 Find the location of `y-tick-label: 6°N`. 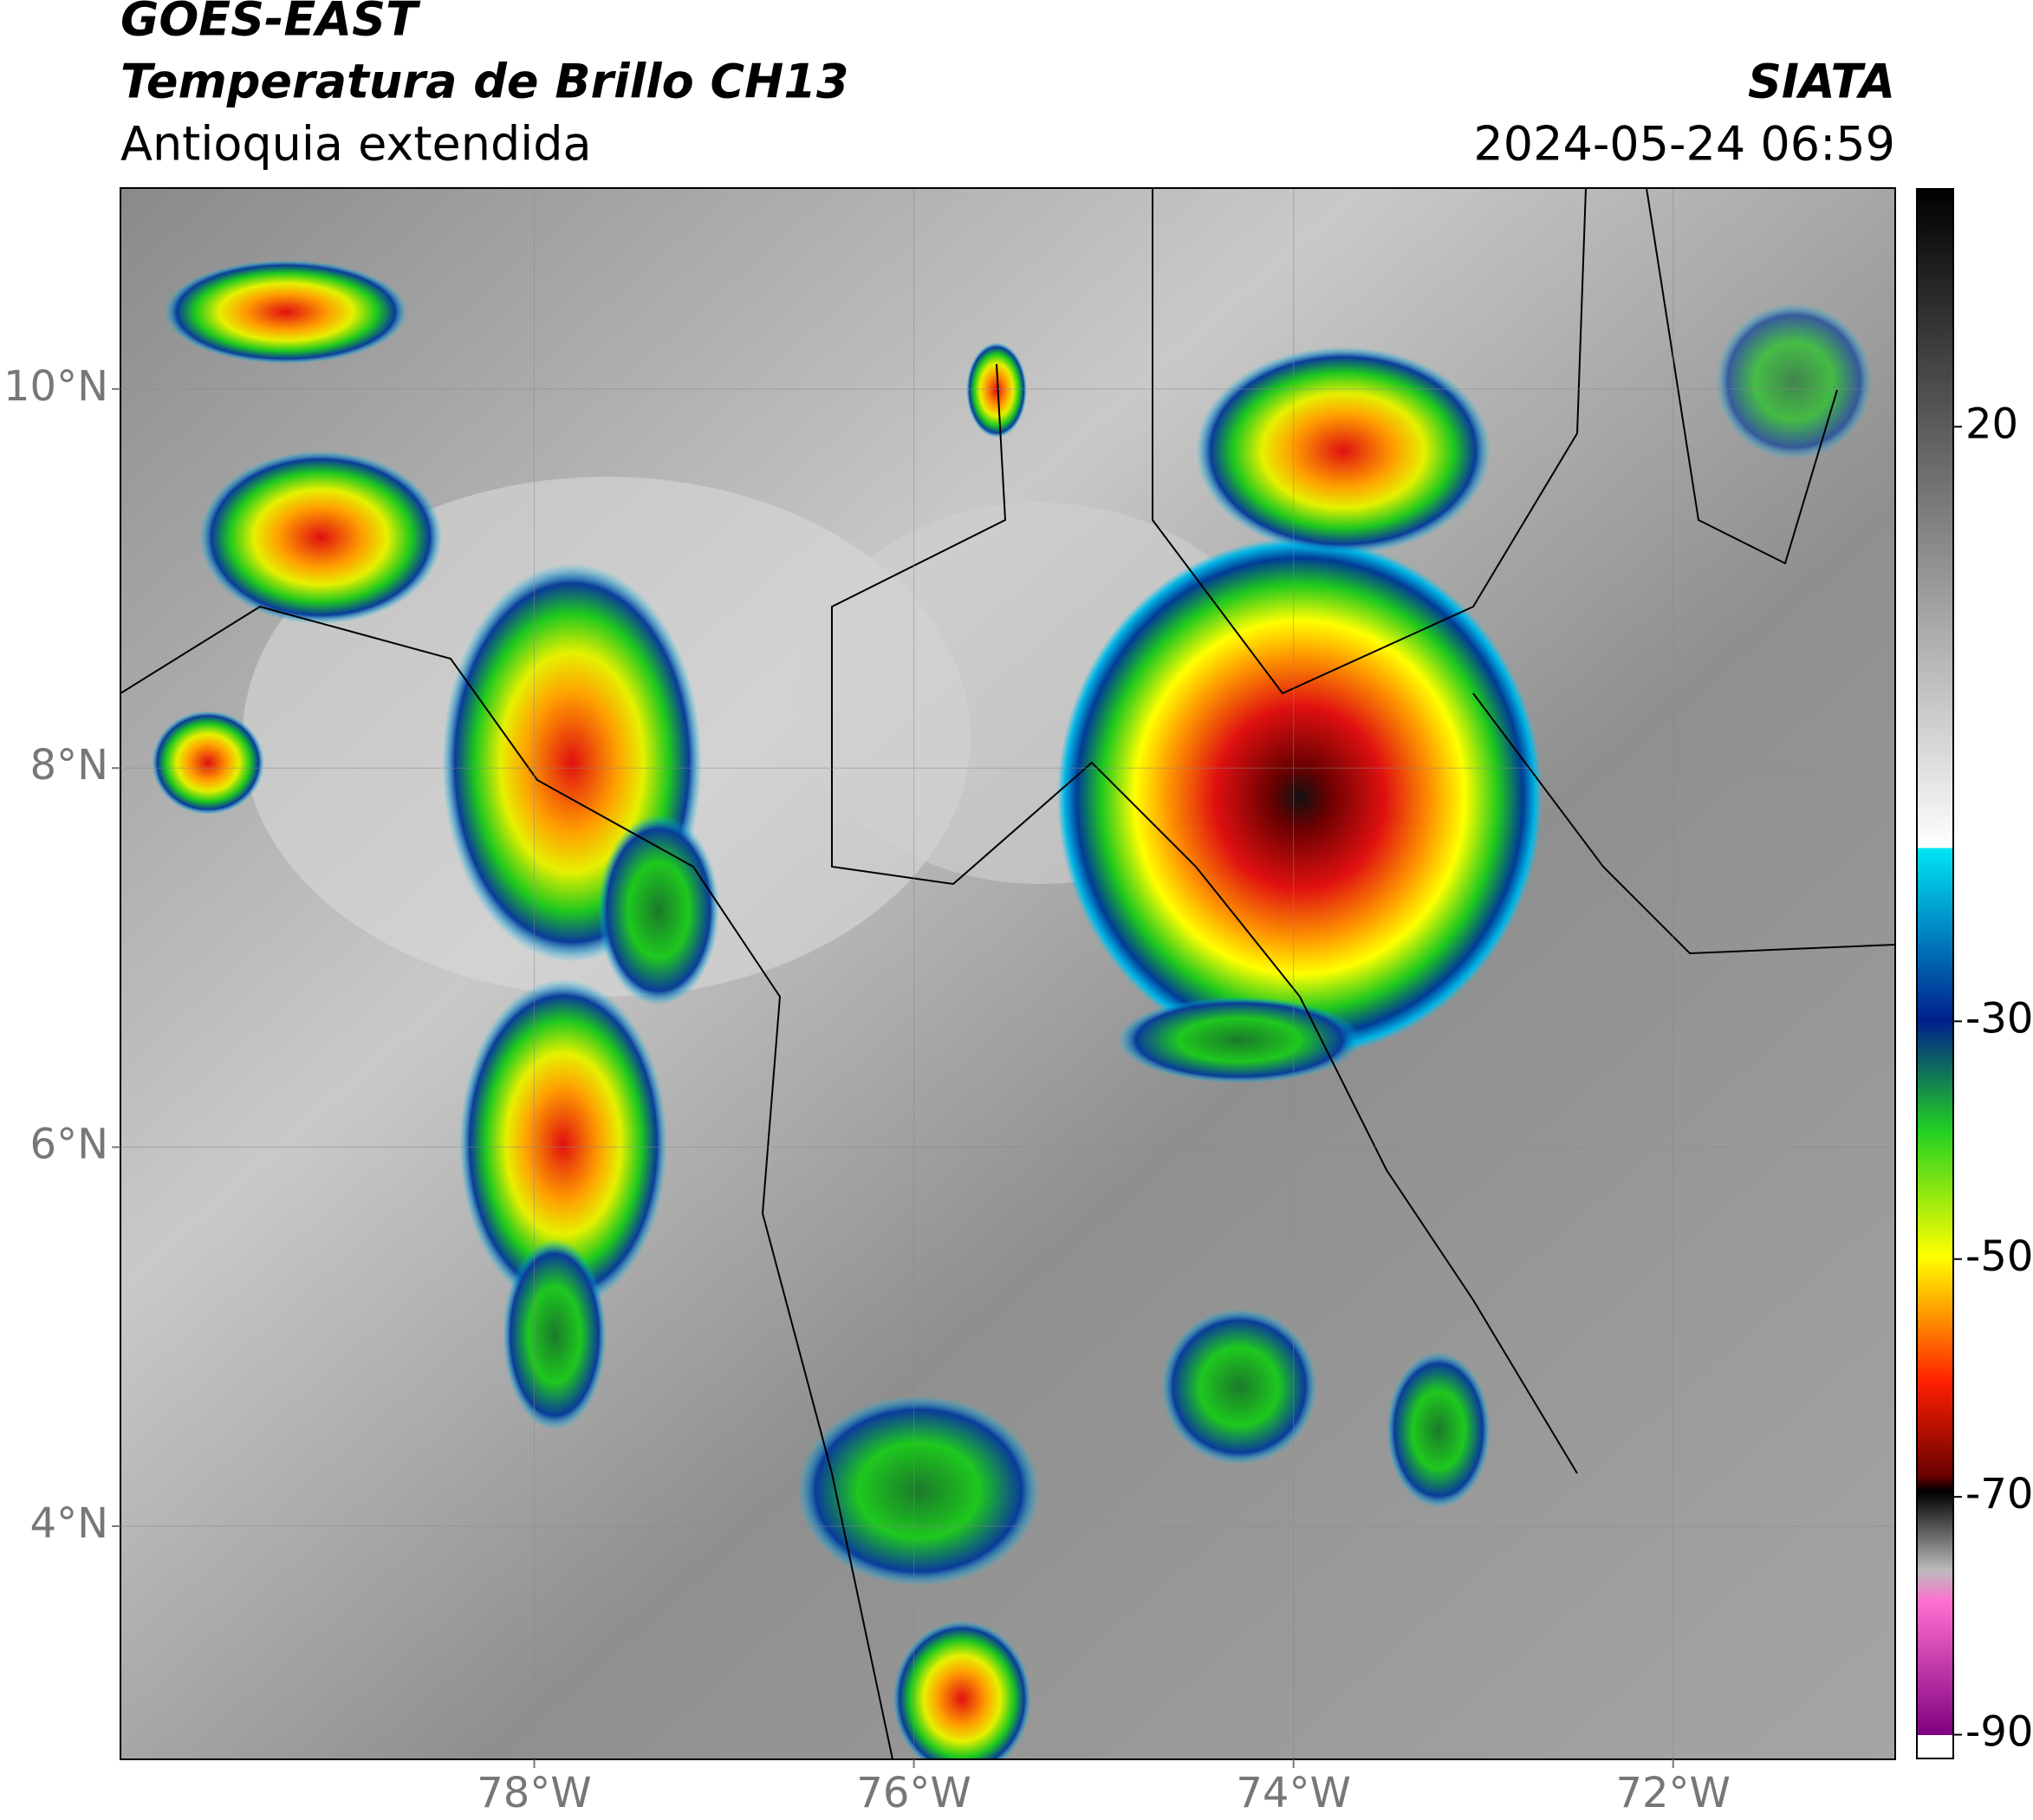

y-tick-label: 6°N is located at coordinates (69, 1145).